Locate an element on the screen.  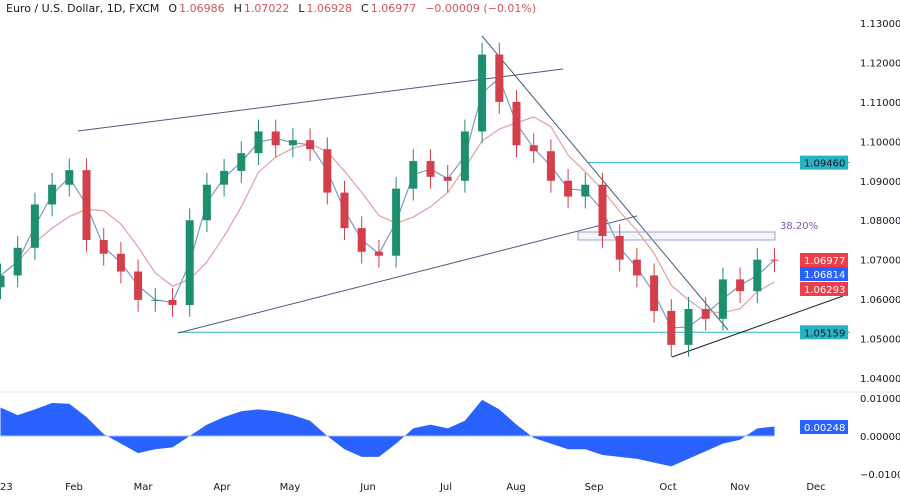
high-label: H is located at coordinates (237, 8).